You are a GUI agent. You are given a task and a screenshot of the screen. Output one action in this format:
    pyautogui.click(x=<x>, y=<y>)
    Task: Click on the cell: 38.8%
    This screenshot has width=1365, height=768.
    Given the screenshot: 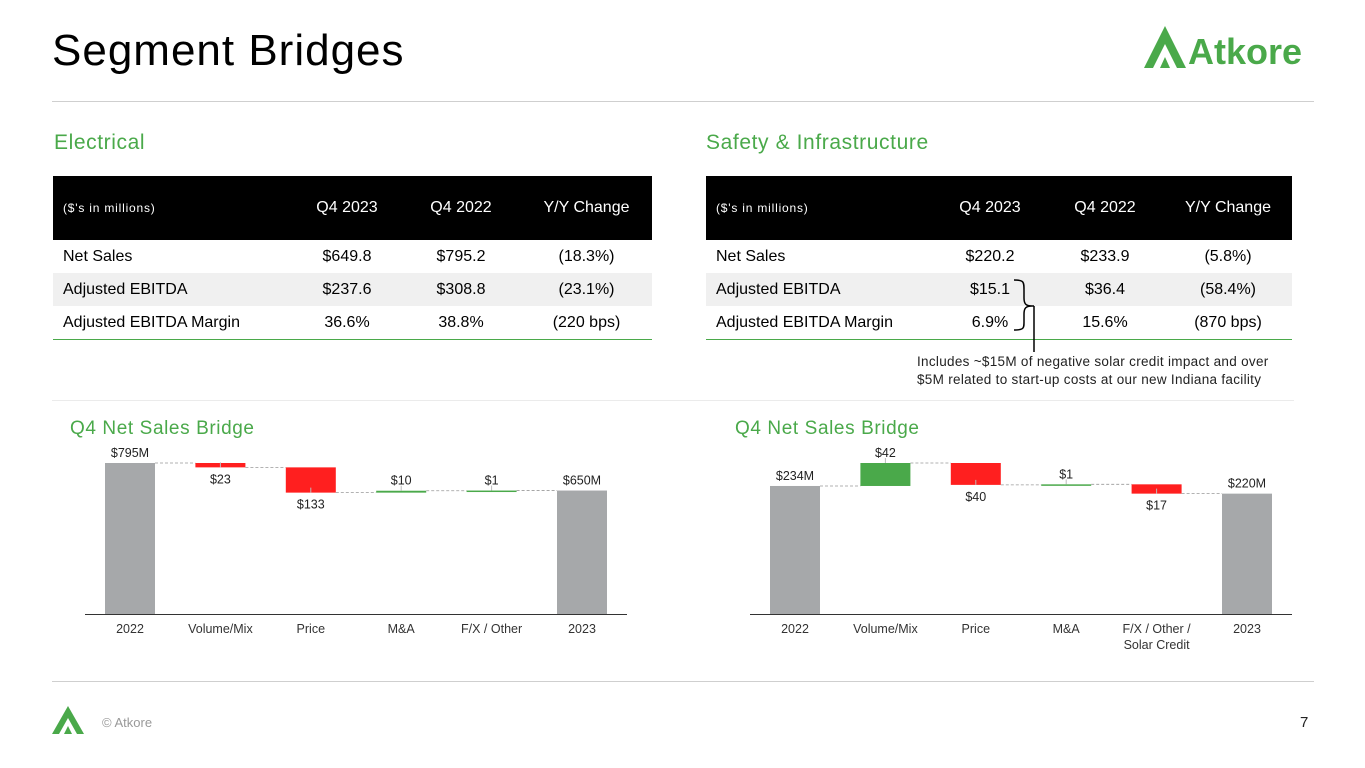 What is the action you would take?
    pyautogui.click(x=461, y=323)
    